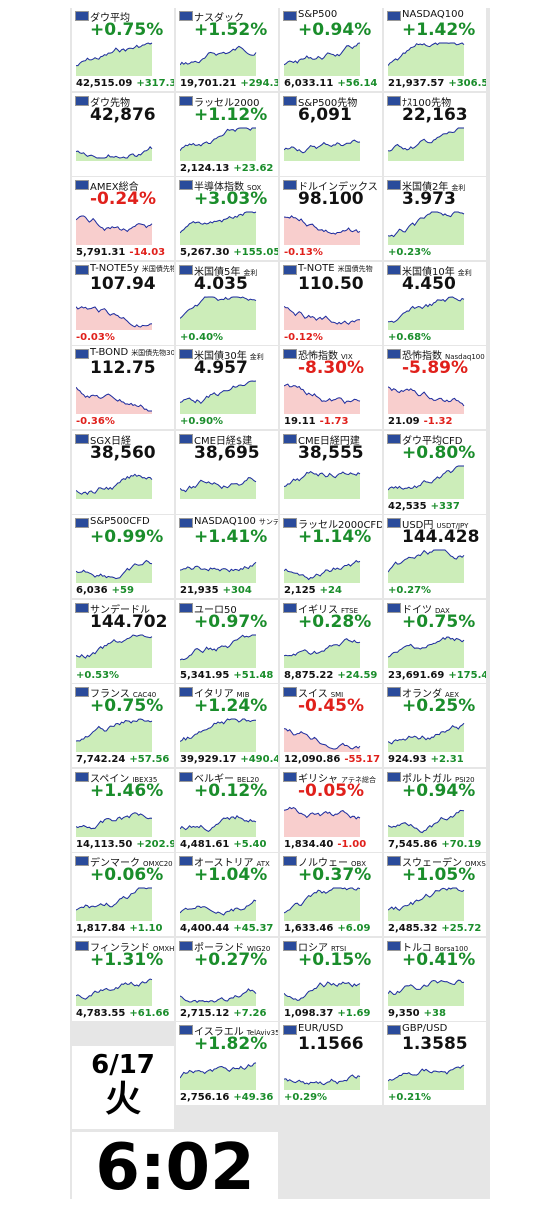 Image resolution: width=548 pixels, height=1205 pixels. I want to click on tile-name: ダウ平均, so click(110, 18).